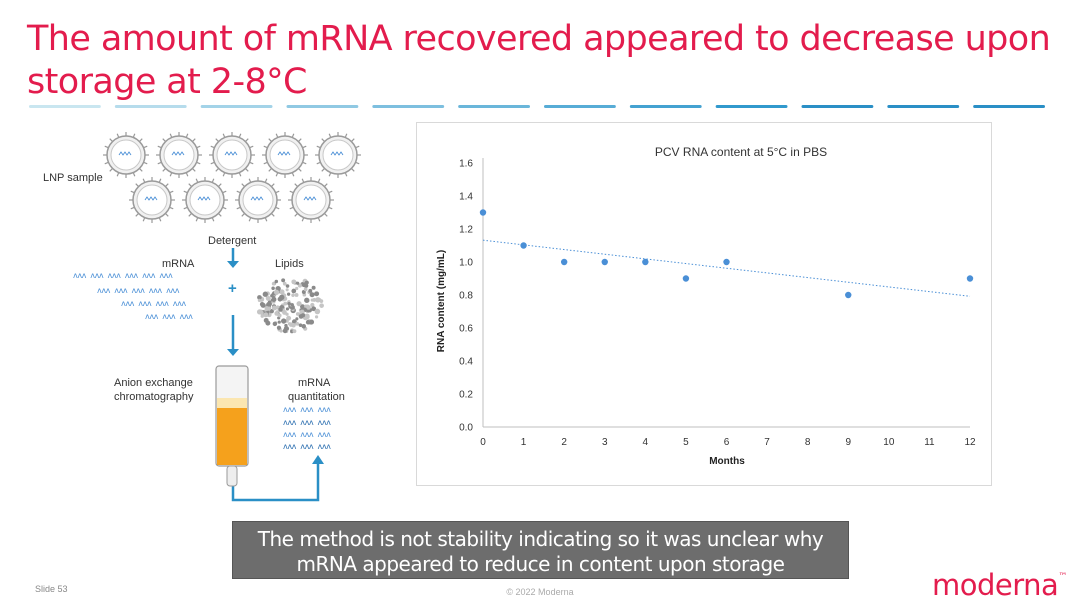 The height and width of the screenshot is (608, 1080). What do you see at coordinates (316, 397) in the screenshot?
I see `quantitation-label-line2: quantitation` at bounding box center [316, 397].